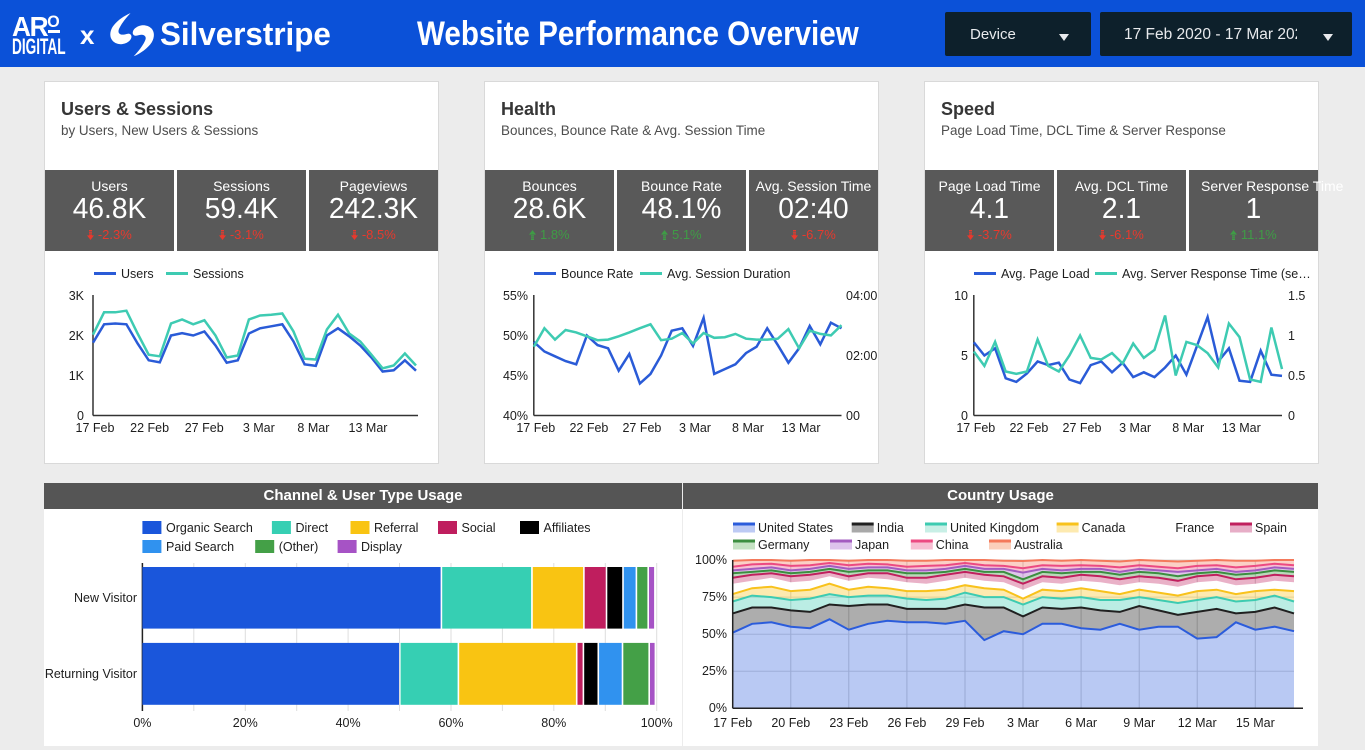 Image resolution: width=1365 pixels, height=750 pixels. I want to click on svg-text: 2K, so click(77, 336).